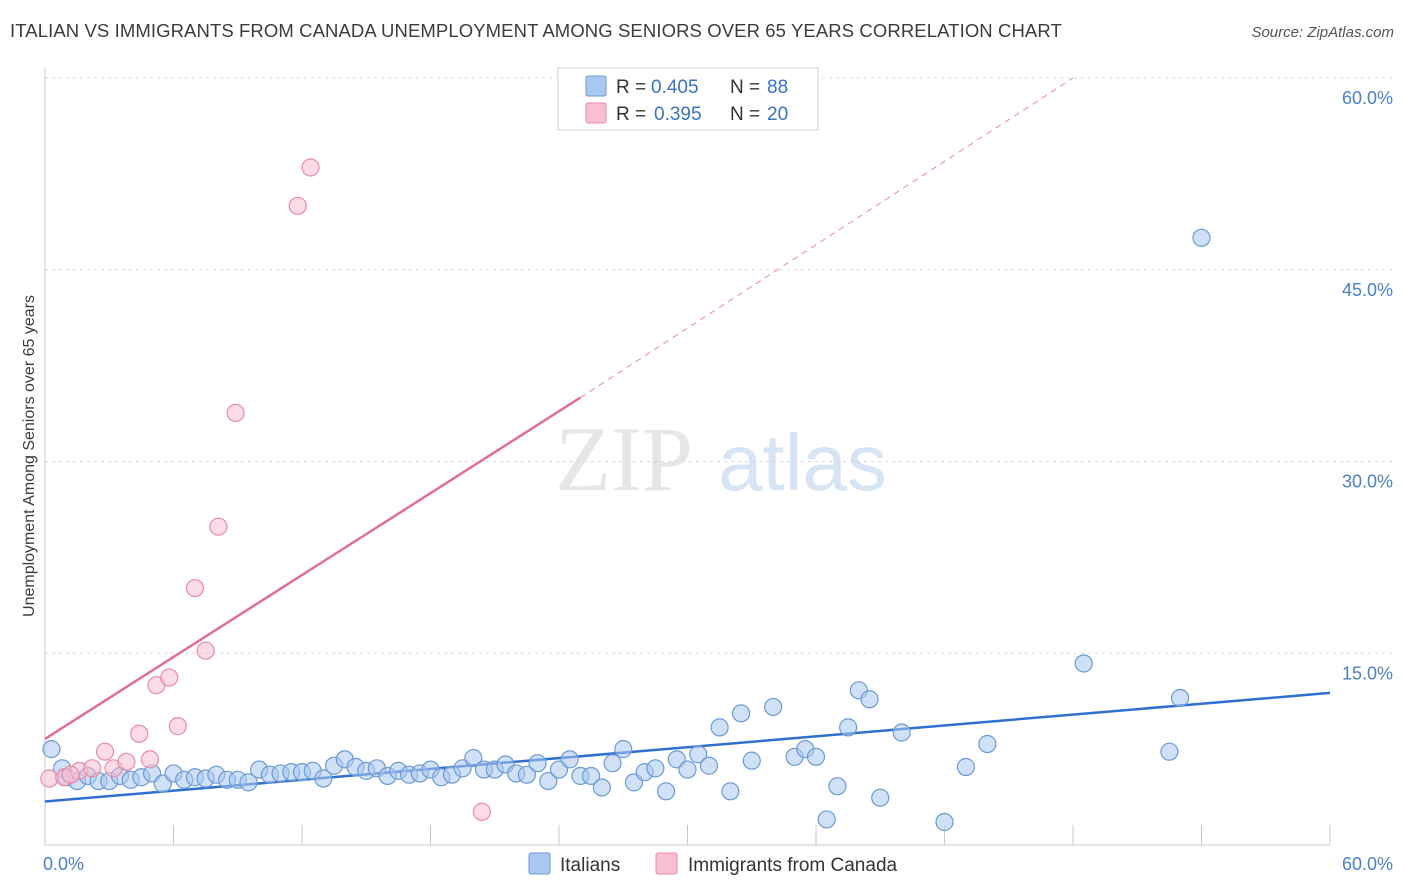 Image resolution: width=1406 pixels, height=892 pixels. I want to click on bottom-legend: Italians Immigrants from Canada, so click(713, 864).